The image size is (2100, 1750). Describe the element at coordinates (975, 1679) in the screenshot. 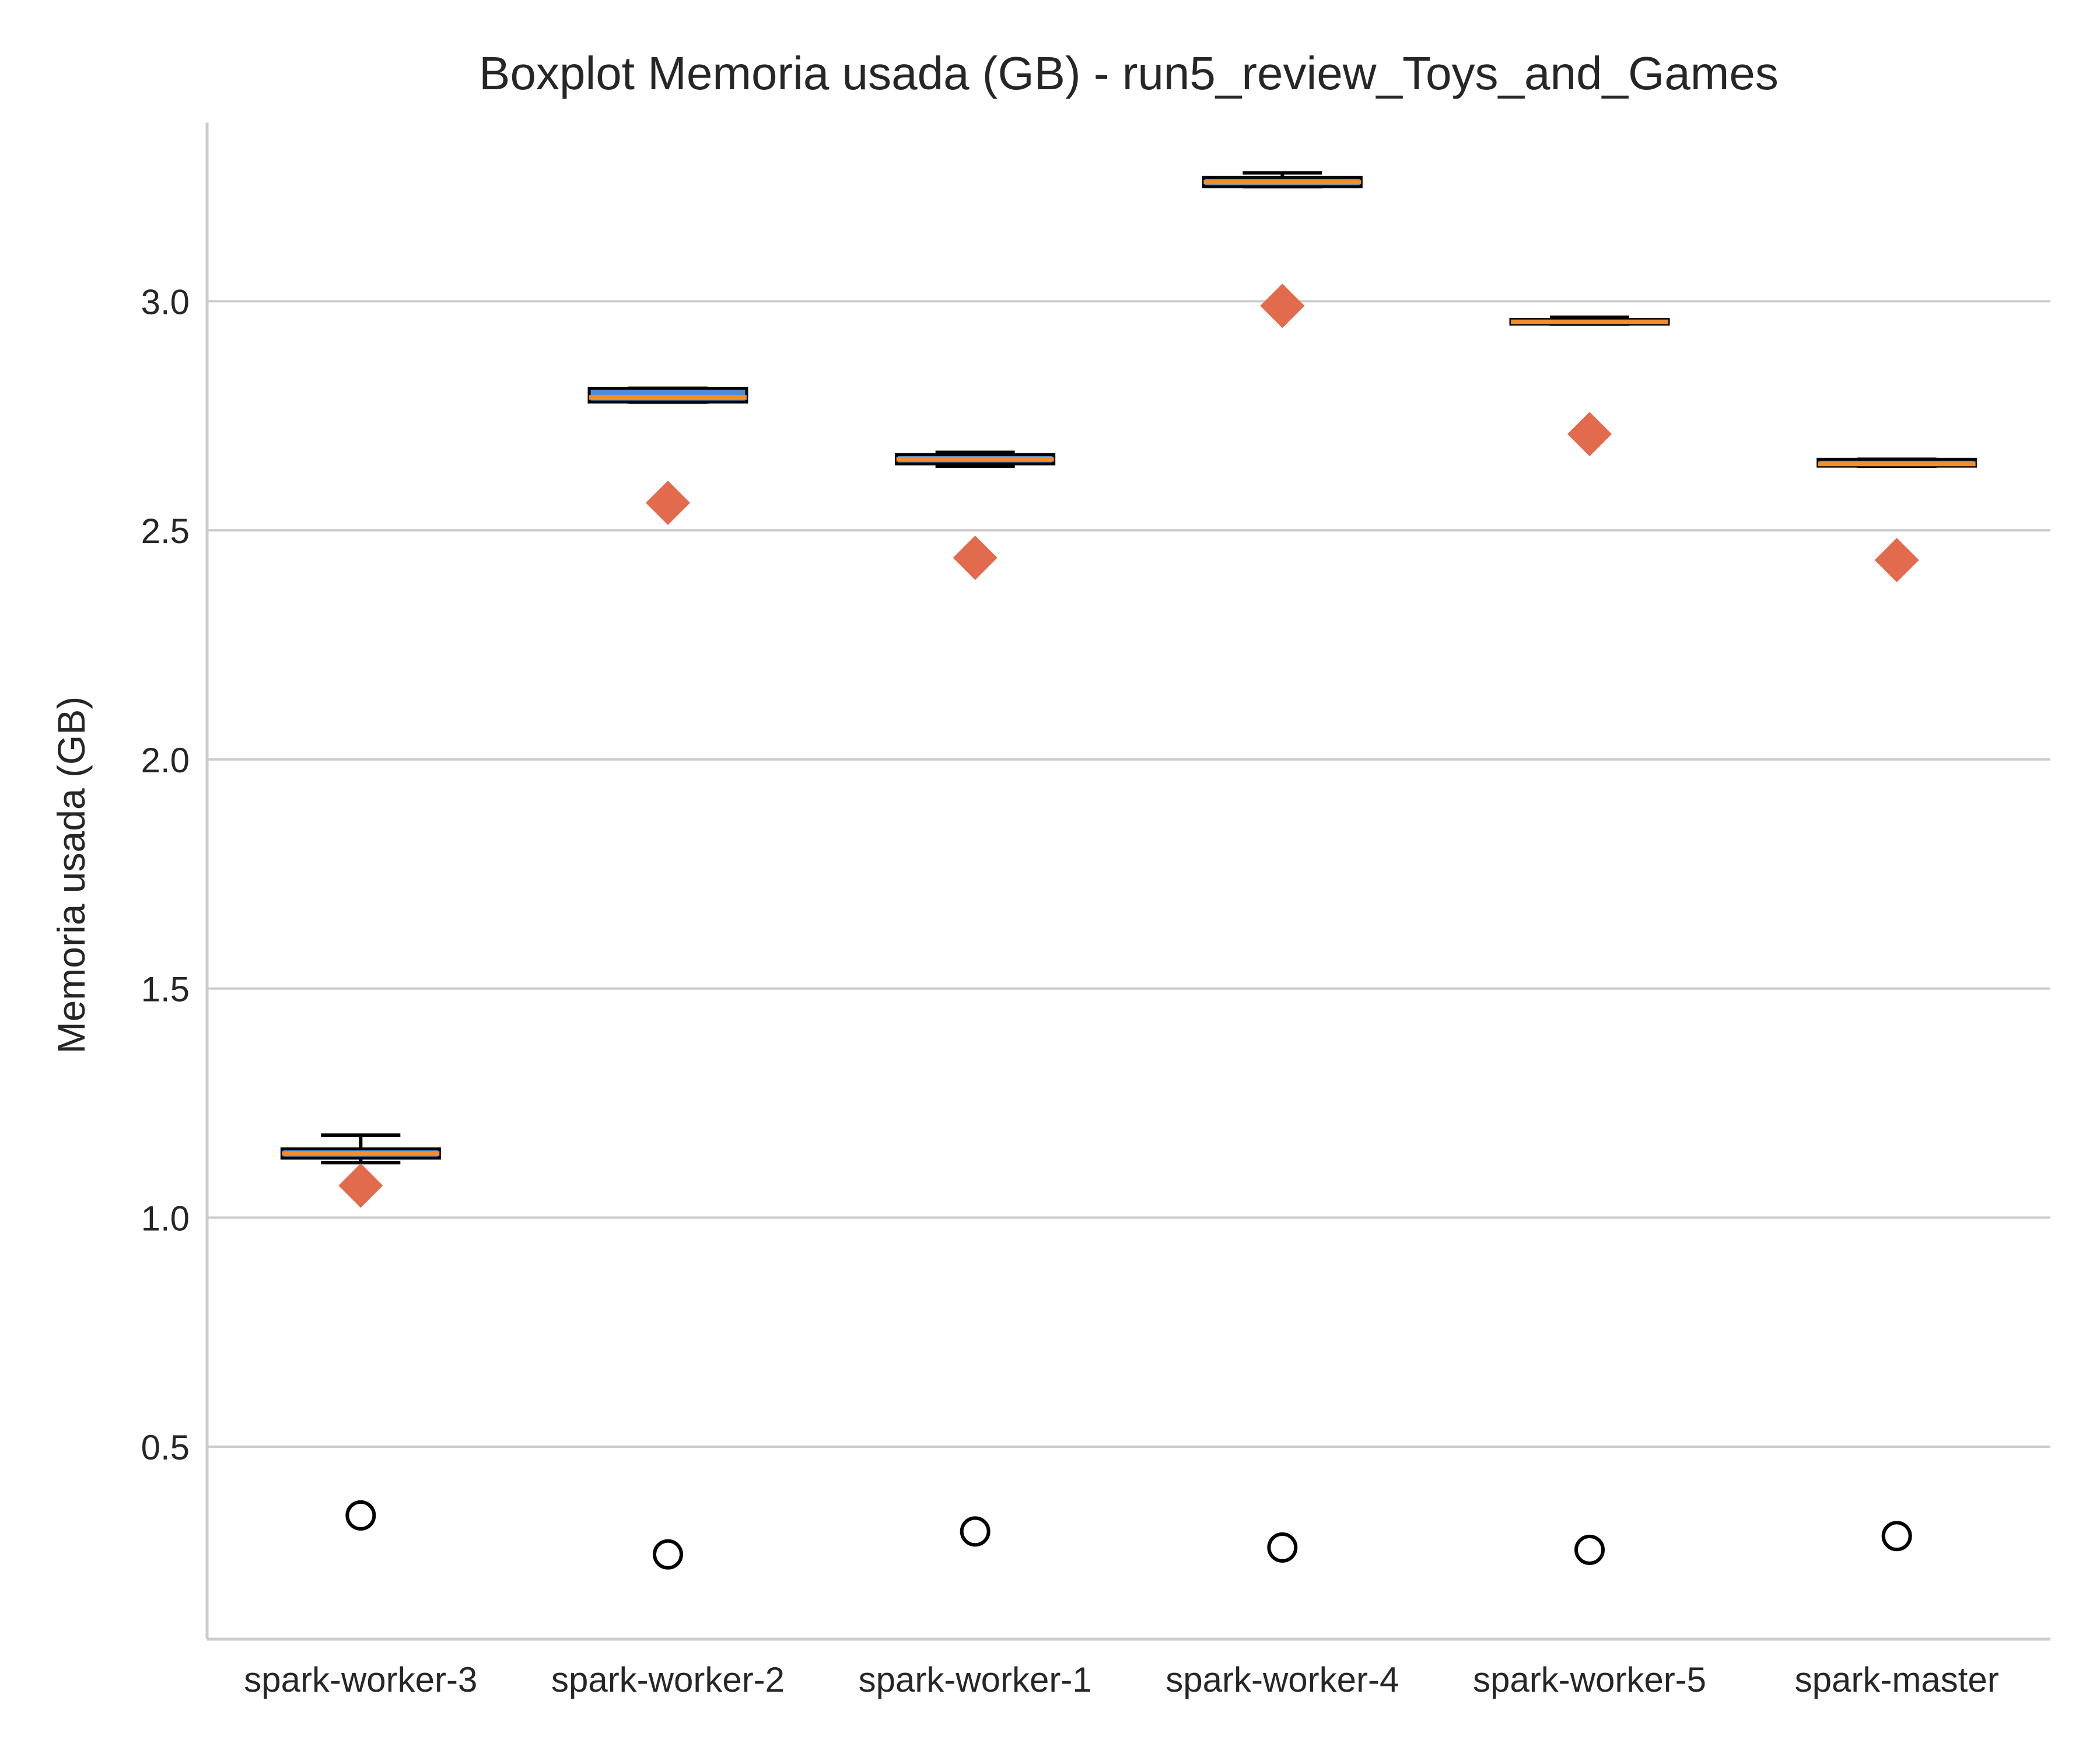

I see `x-tick-label: spark-worker-1` at that location.